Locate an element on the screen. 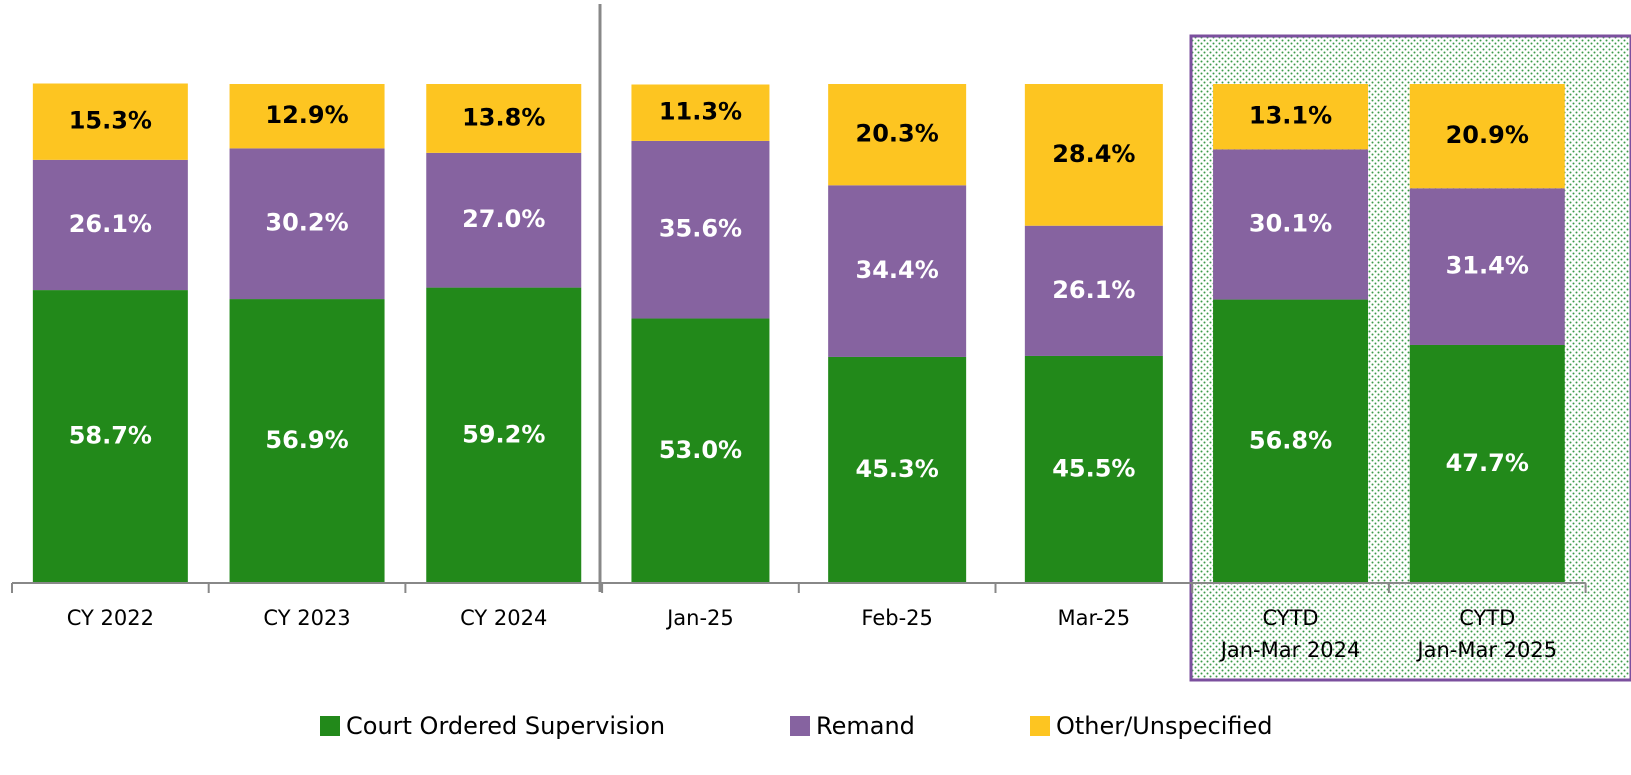 This screenshot has width=1631, height=775. value-label: 20.9% is located at coordinates (1487, 135).